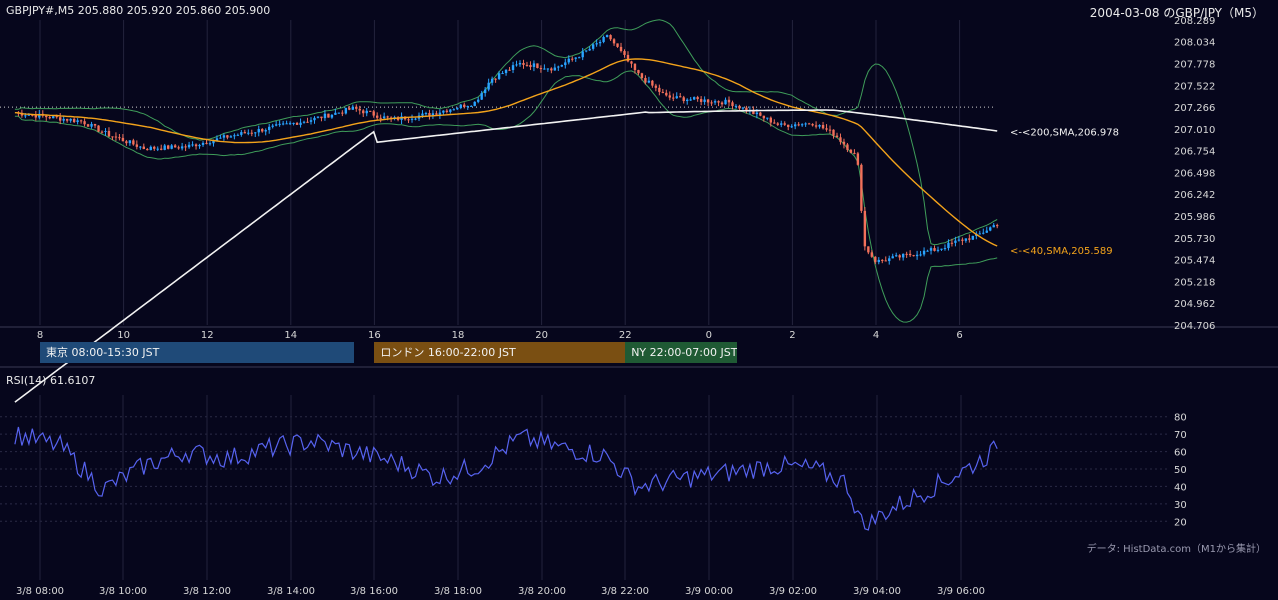 This screenshot has width=1278, height=600. Describe the element at coordinates (1194, 43) in the screenshot. I see `price-y-tick: 208.034` at that location.